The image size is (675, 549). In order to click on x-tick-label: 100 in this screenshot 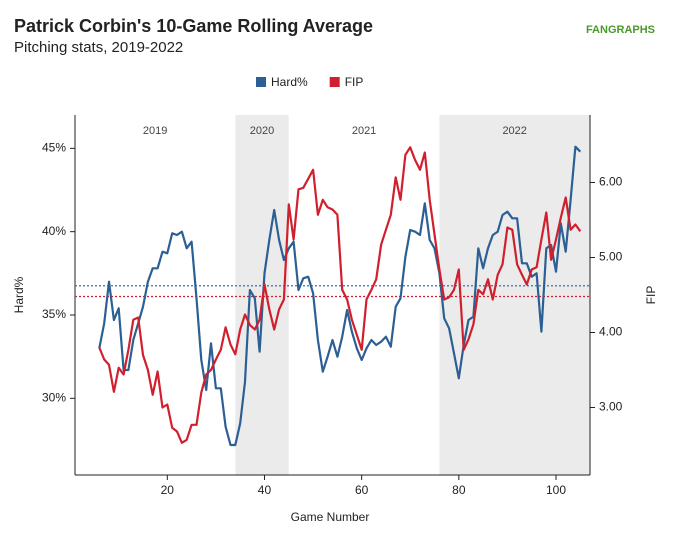, I will do `click(556, 490)`.